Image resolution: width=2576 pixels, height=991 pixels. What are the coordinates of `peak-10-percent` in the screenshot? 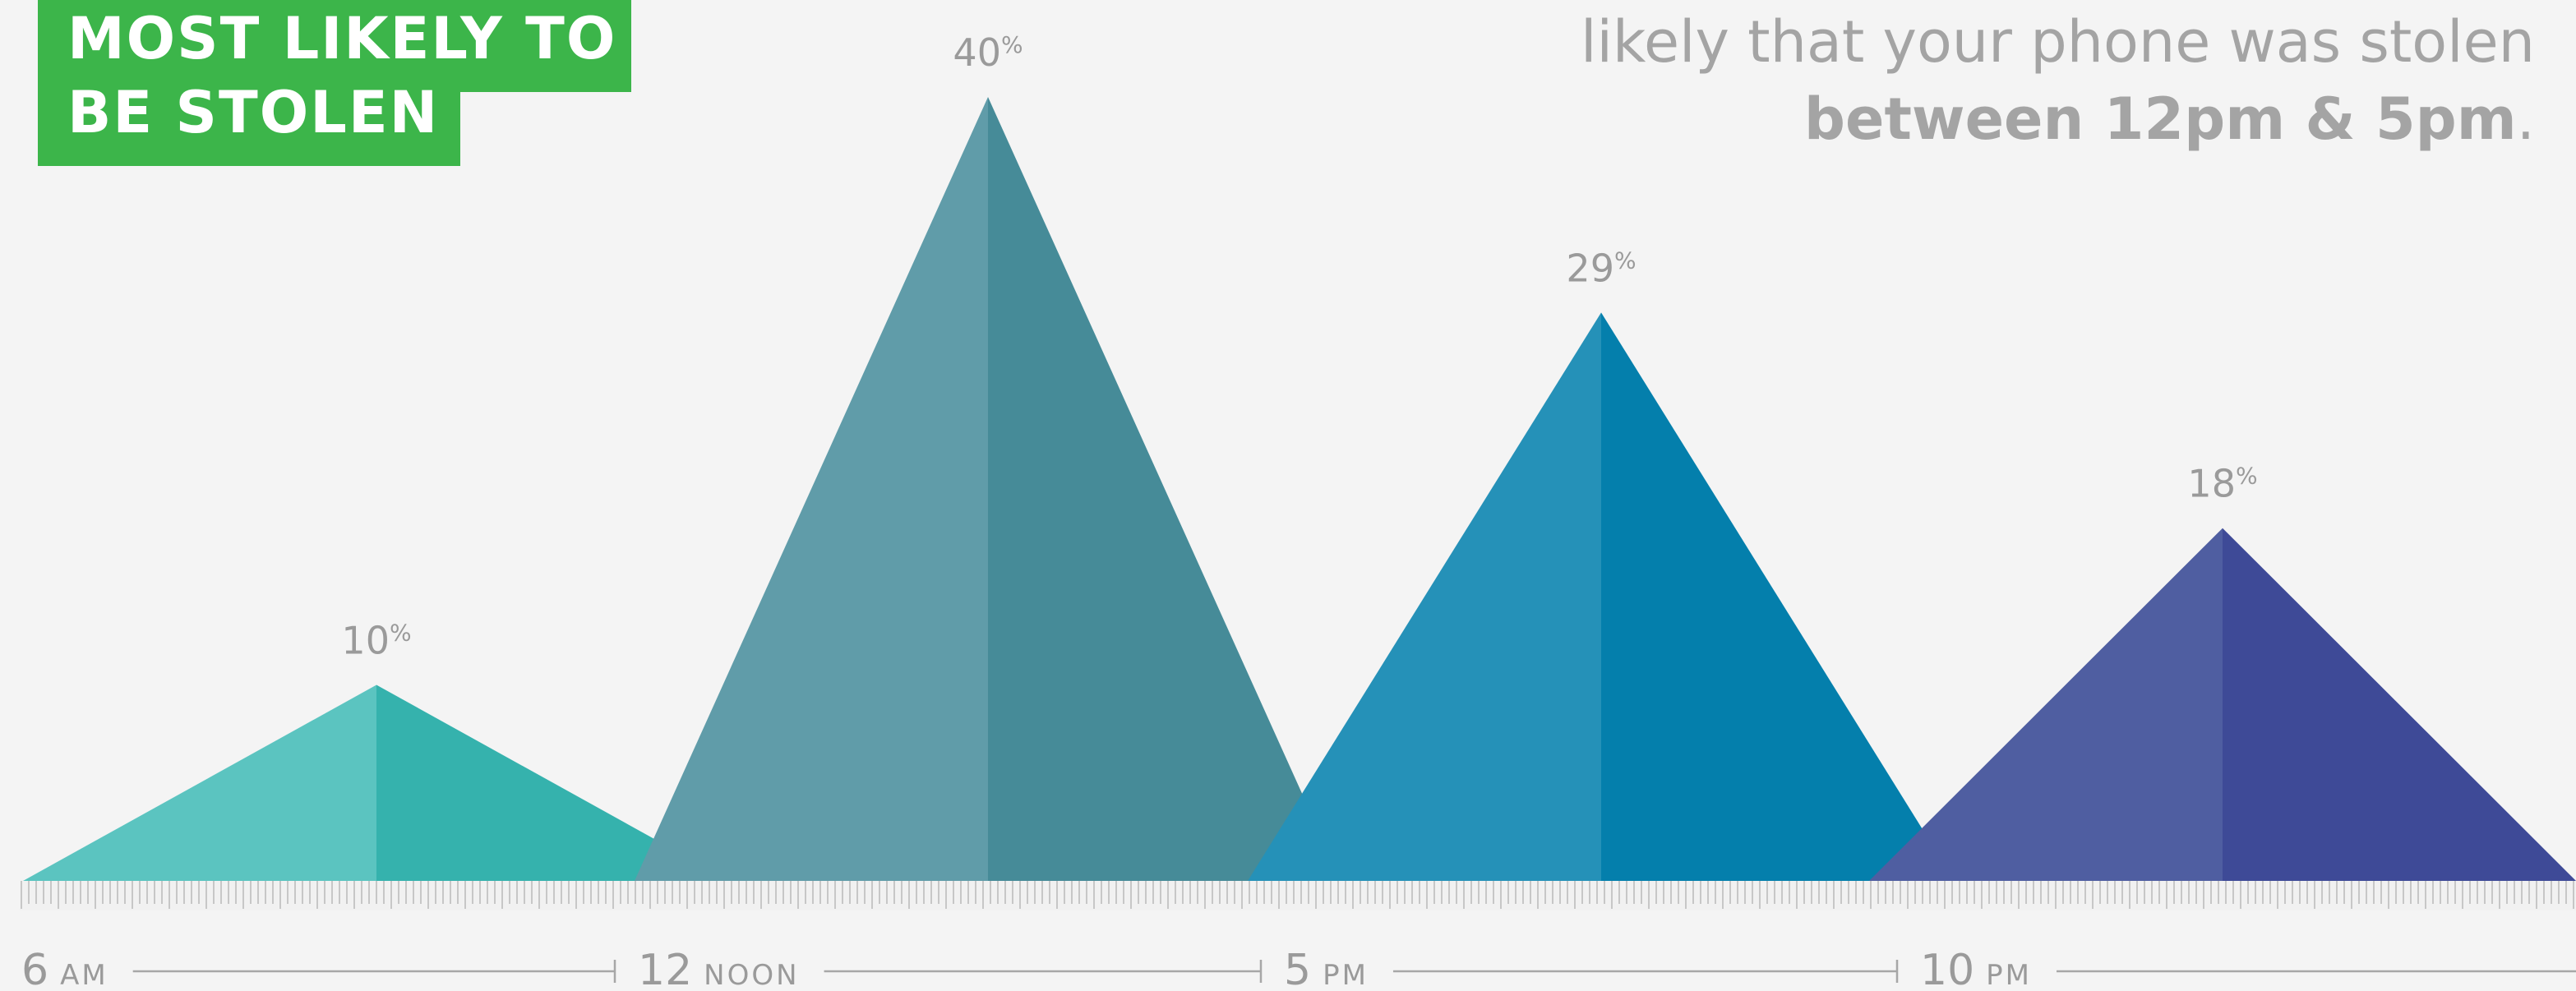 It's located at (376, 782).